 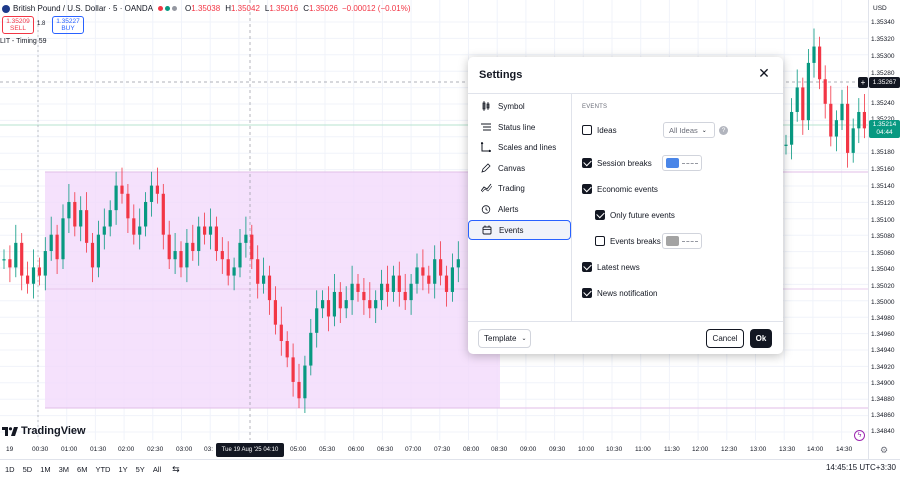 I want to click on date-range-icon: ⇆, so click(x=176, y=469).